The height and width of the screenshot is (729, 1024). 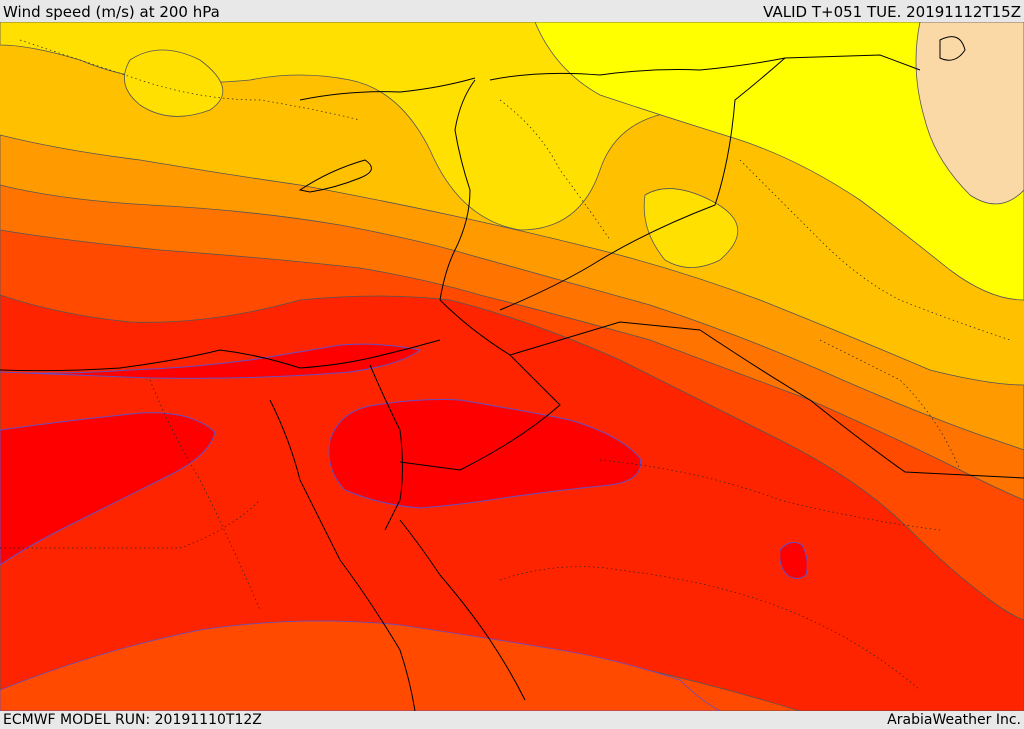 What do you see at coordinates (954, 720) in the screenshot?
I see `credit: ArabiaWeather Inc.` at bounding box center [954, 720].